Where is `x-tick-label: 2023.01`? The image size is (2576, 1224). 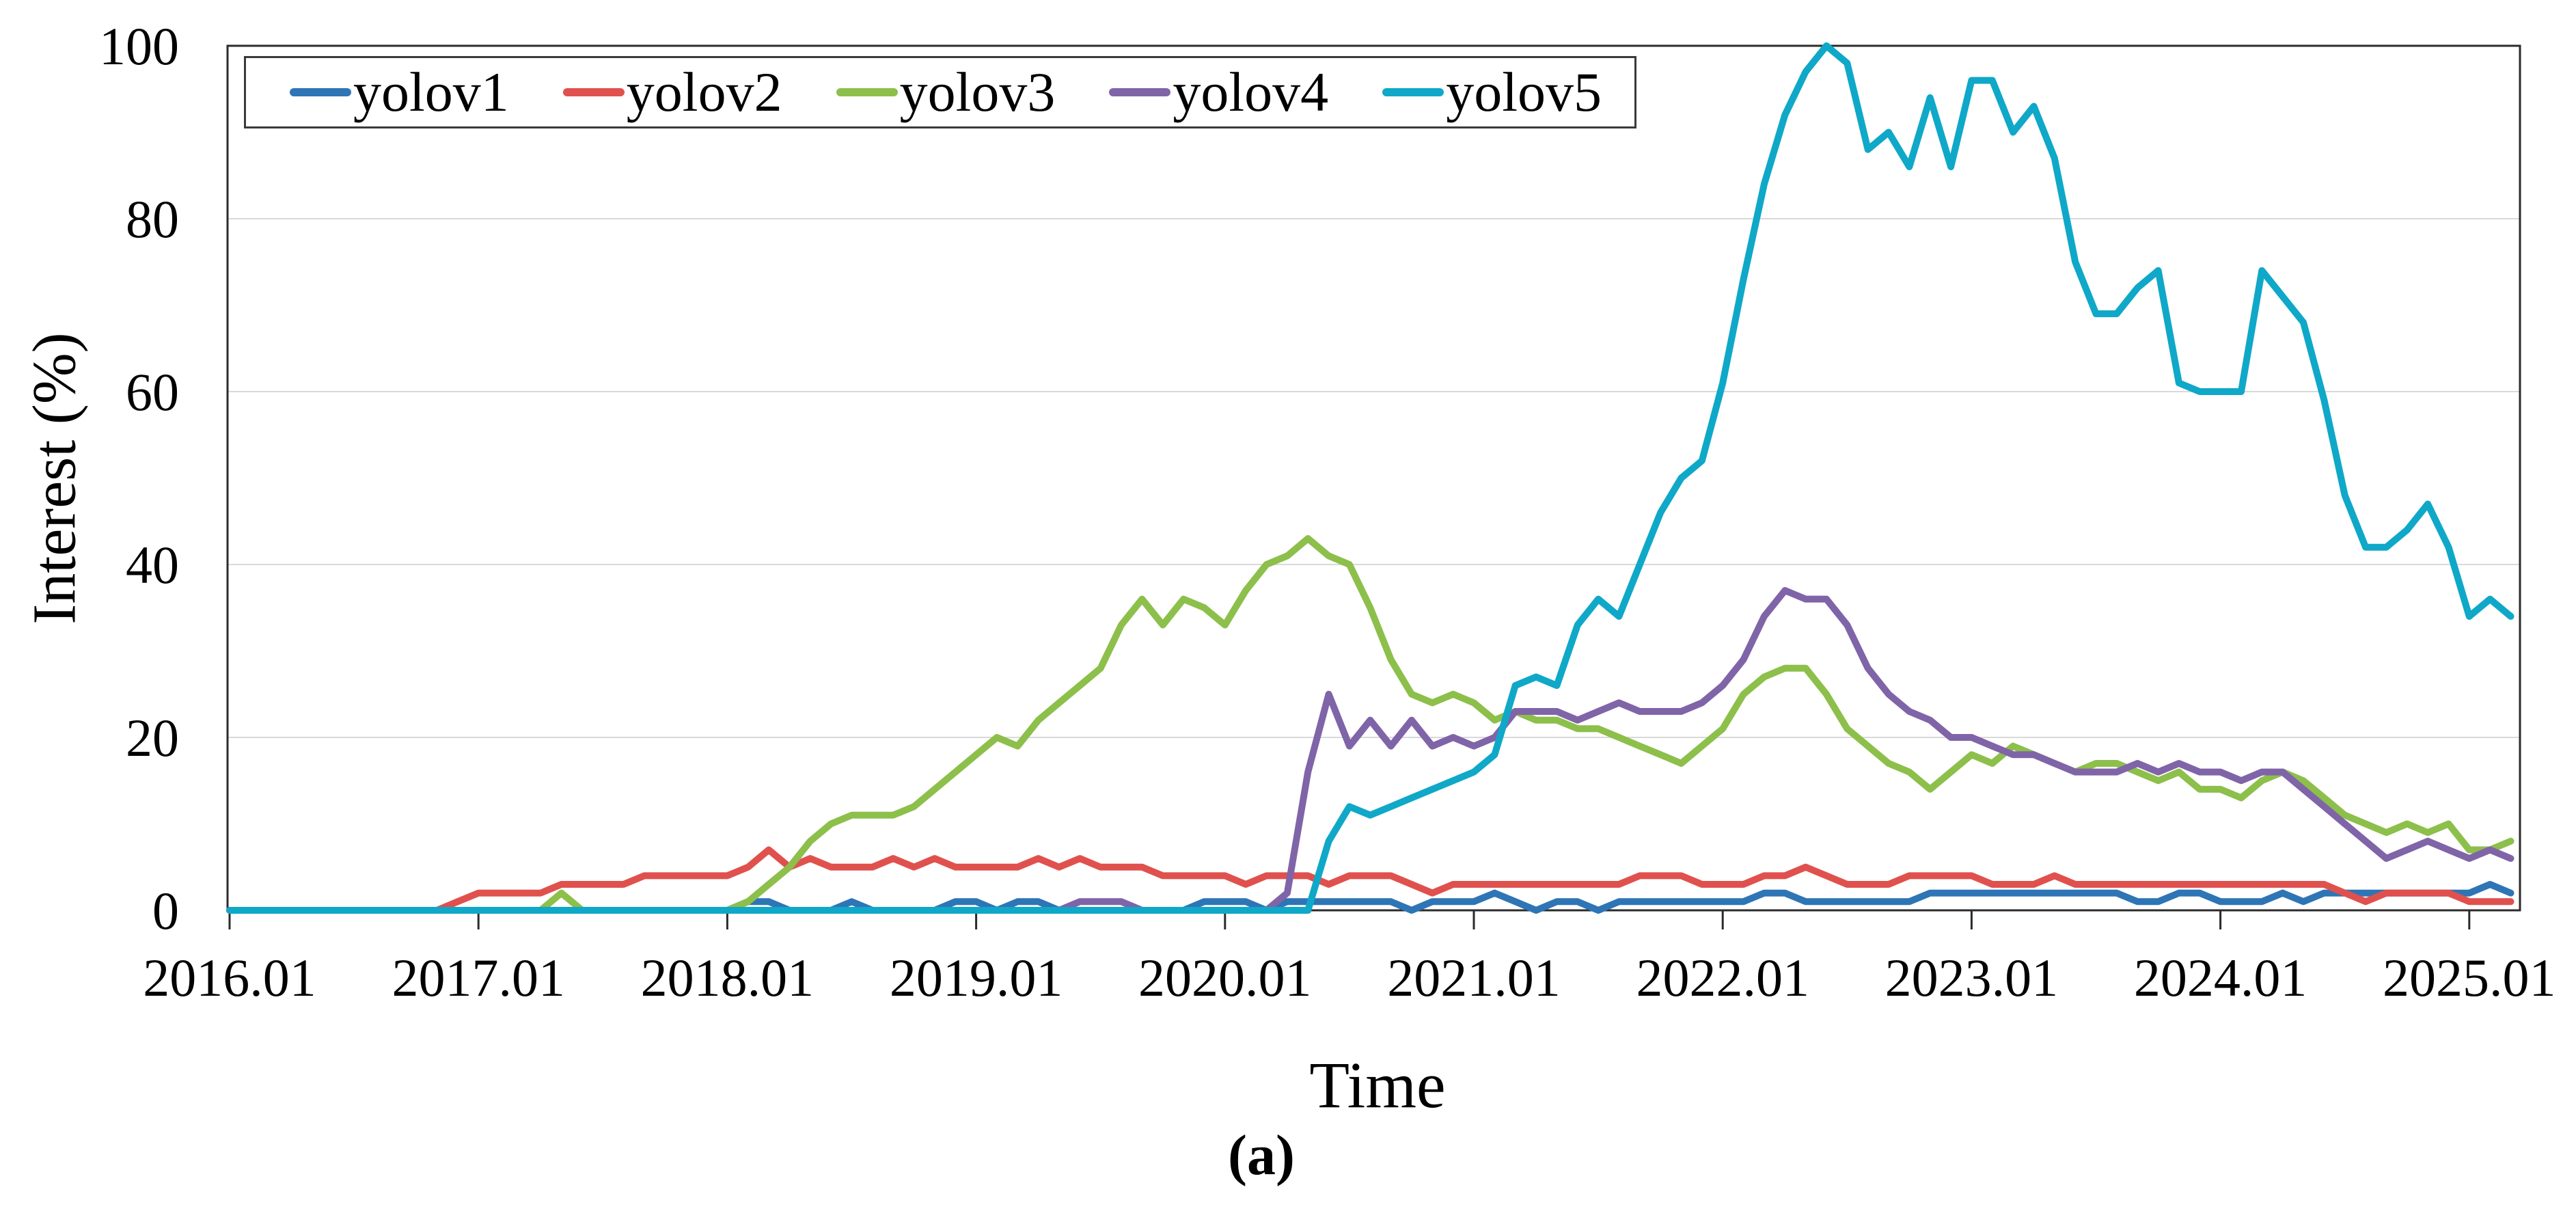
x-tick-label: 2023.01 is located at coordinates (1972, 977).